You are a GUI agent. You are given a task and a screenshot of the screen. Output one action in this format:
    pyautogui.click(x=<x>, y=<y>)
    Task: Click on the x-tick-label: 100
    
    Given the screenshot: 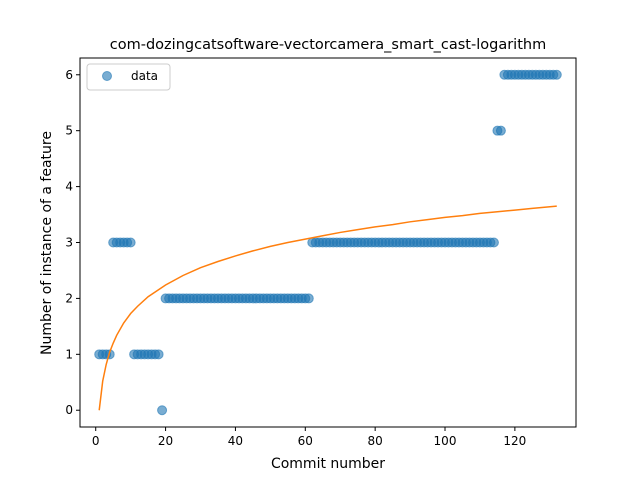 What is the action you would take?
    pyautogui.click(x=445, y=441)
    